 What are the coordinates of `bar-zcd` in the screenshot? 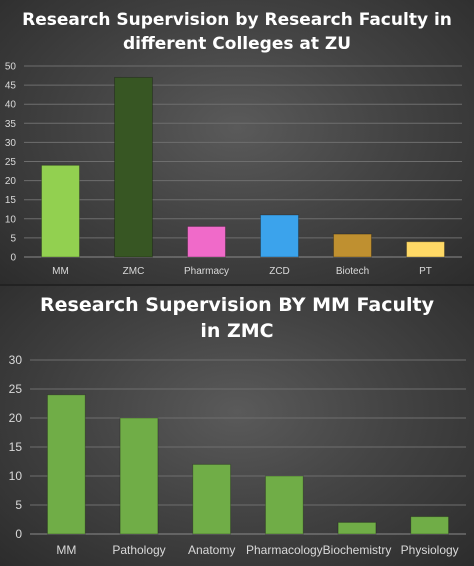 It's located at (279, 236).